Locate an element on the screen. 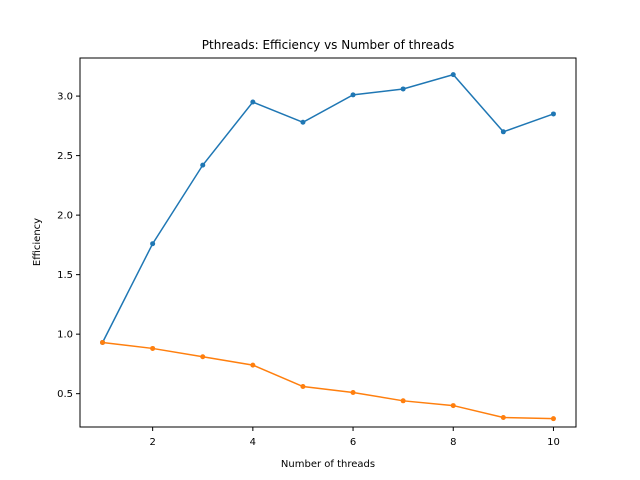 The width and height of the screenshot is (640, 480). x-tick-label: 2 is located at coordinates (152, 442).